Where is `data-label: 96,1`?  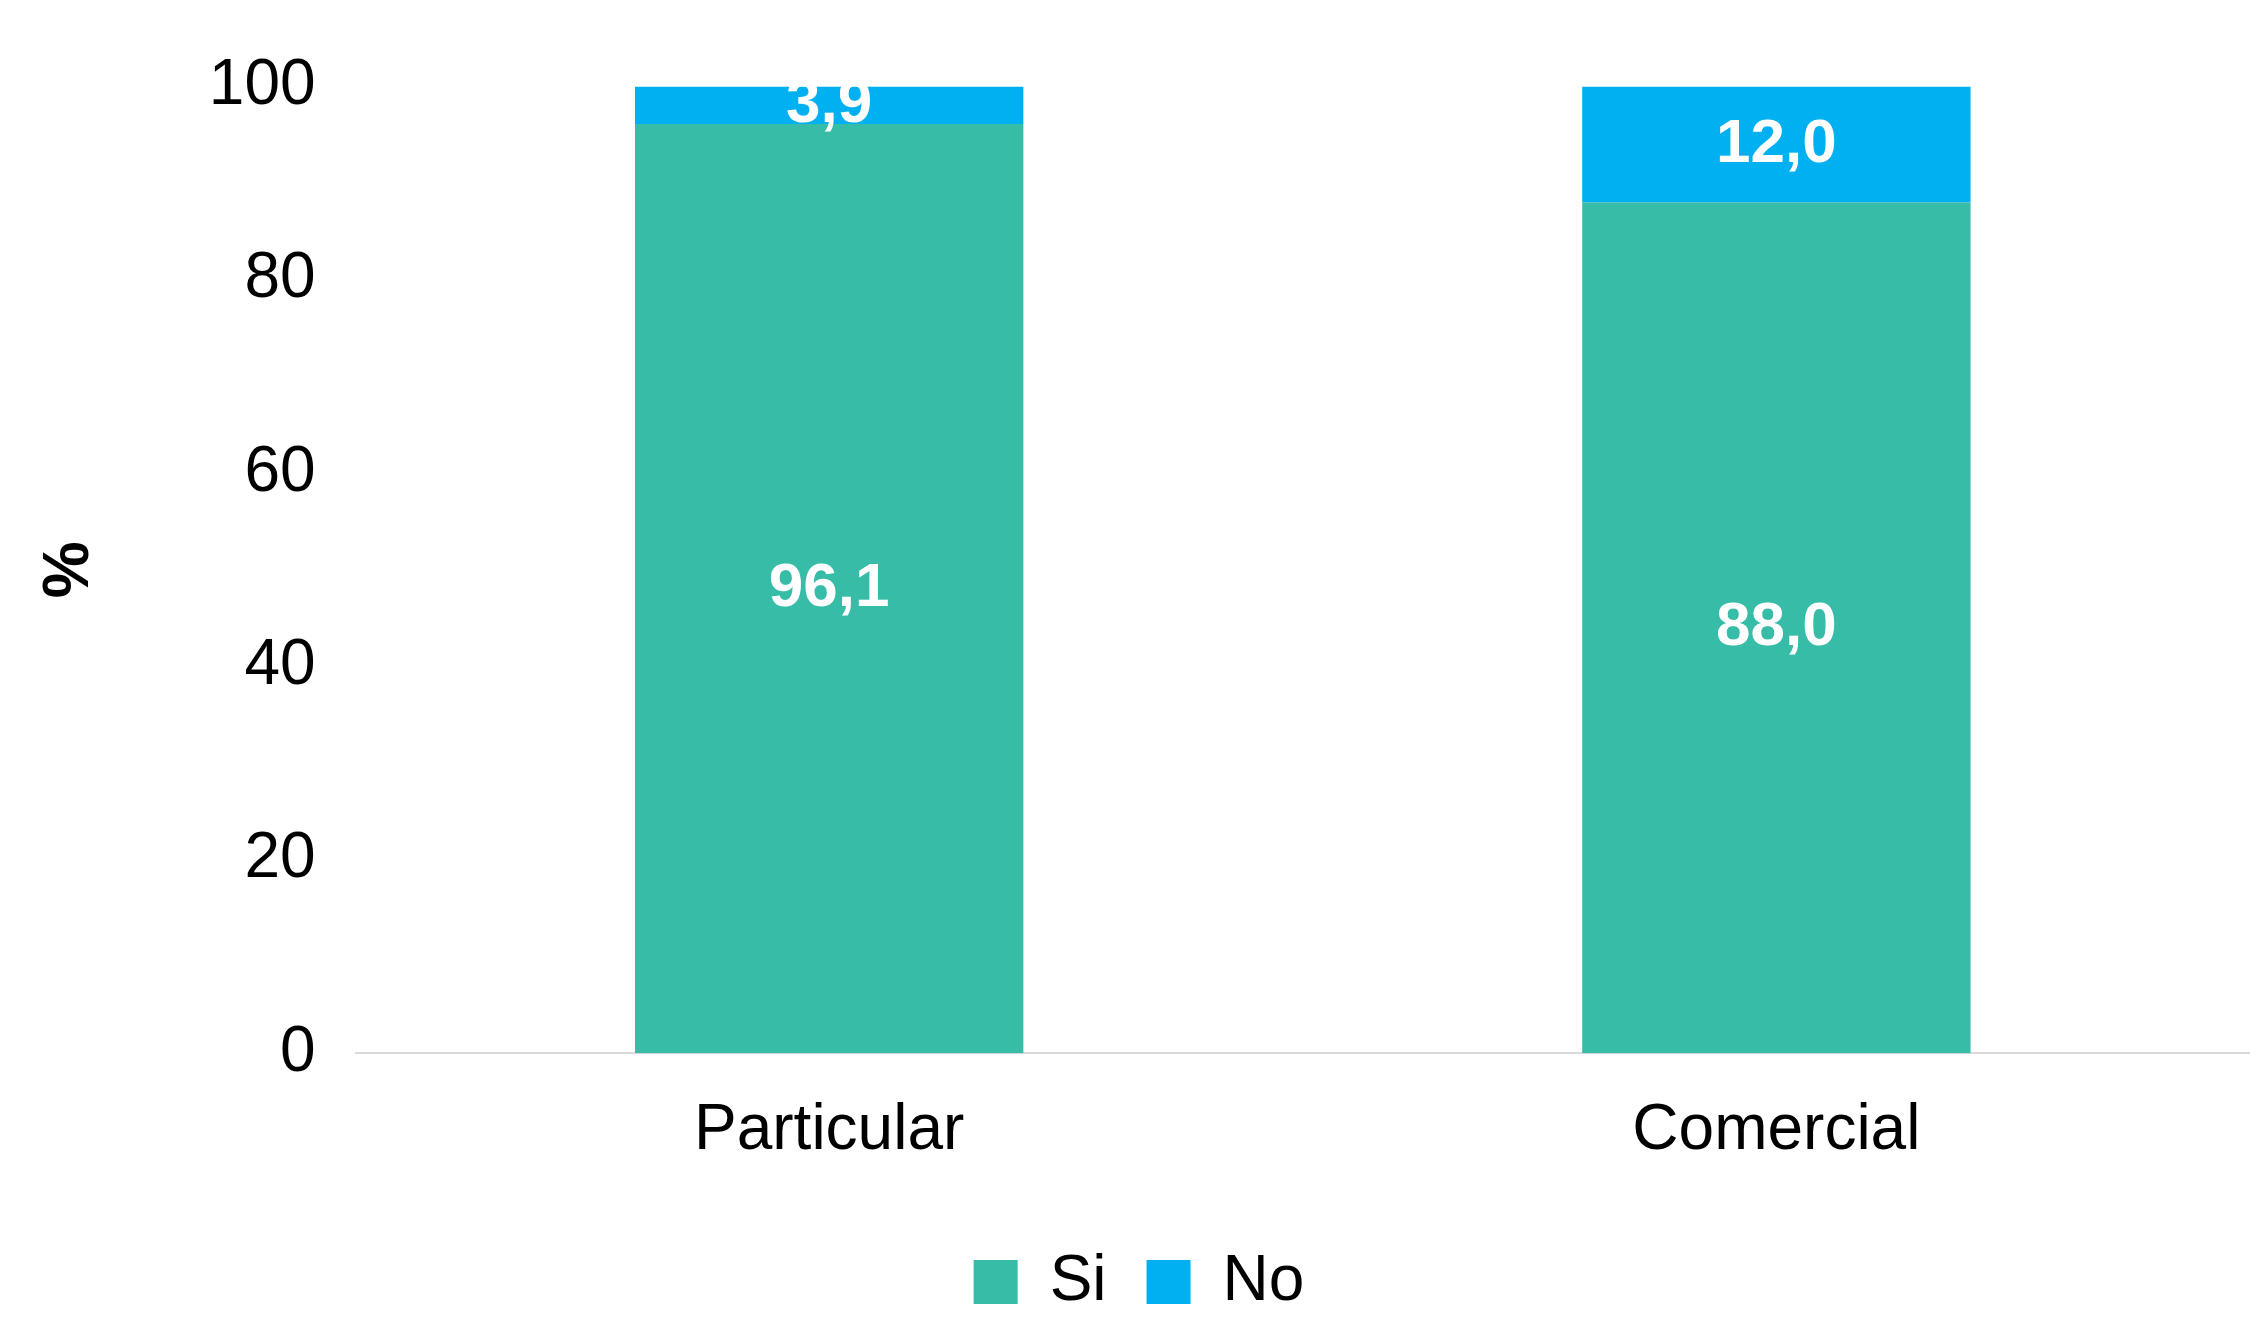
data-label: 96,1 is located at coordinates (829, 584).